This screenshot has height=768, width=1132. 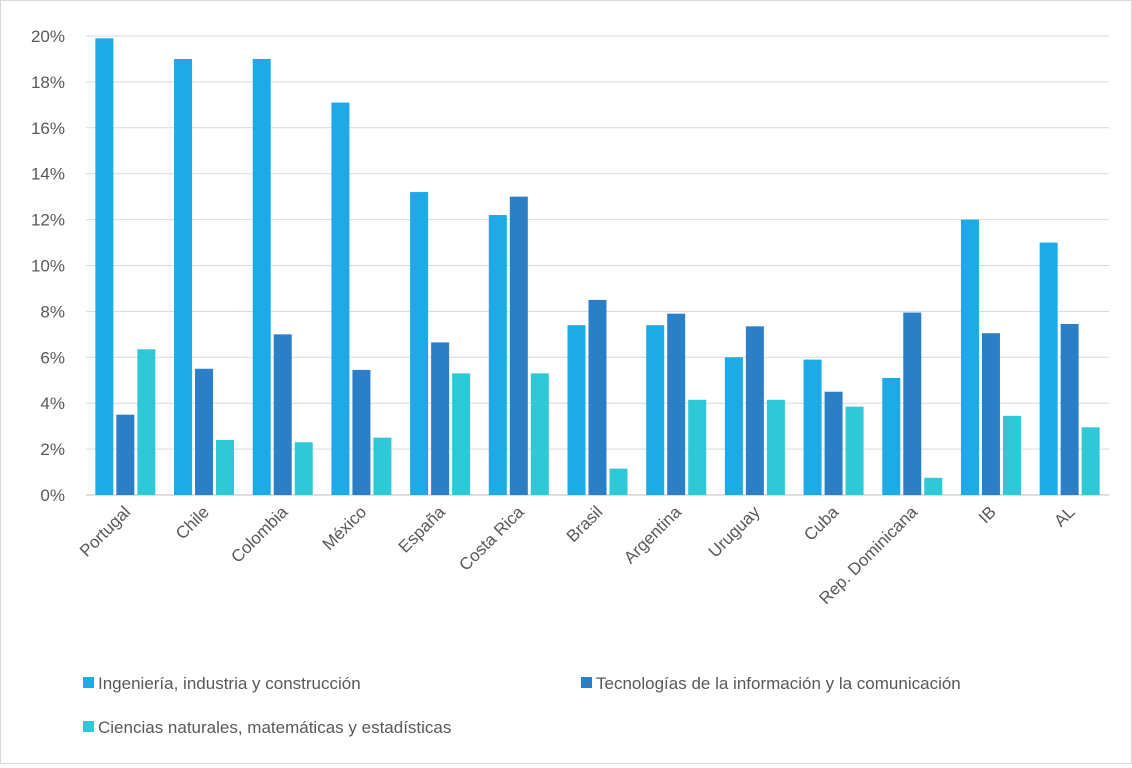 I want to click on bar-ib-s2, so click(x=990, y=414).